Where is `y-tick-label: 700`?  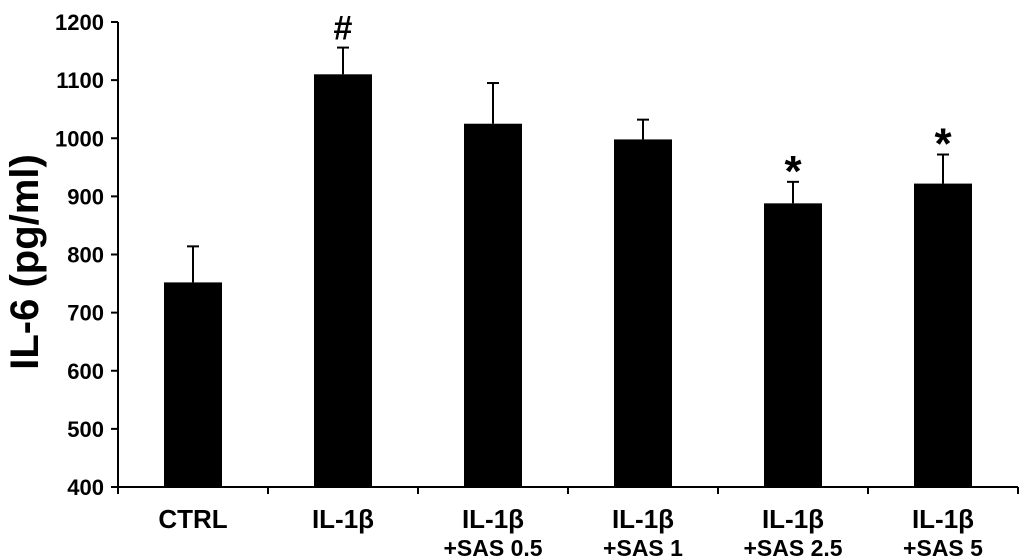
y-tick-label: 700 is located at coordinates (85, 313).